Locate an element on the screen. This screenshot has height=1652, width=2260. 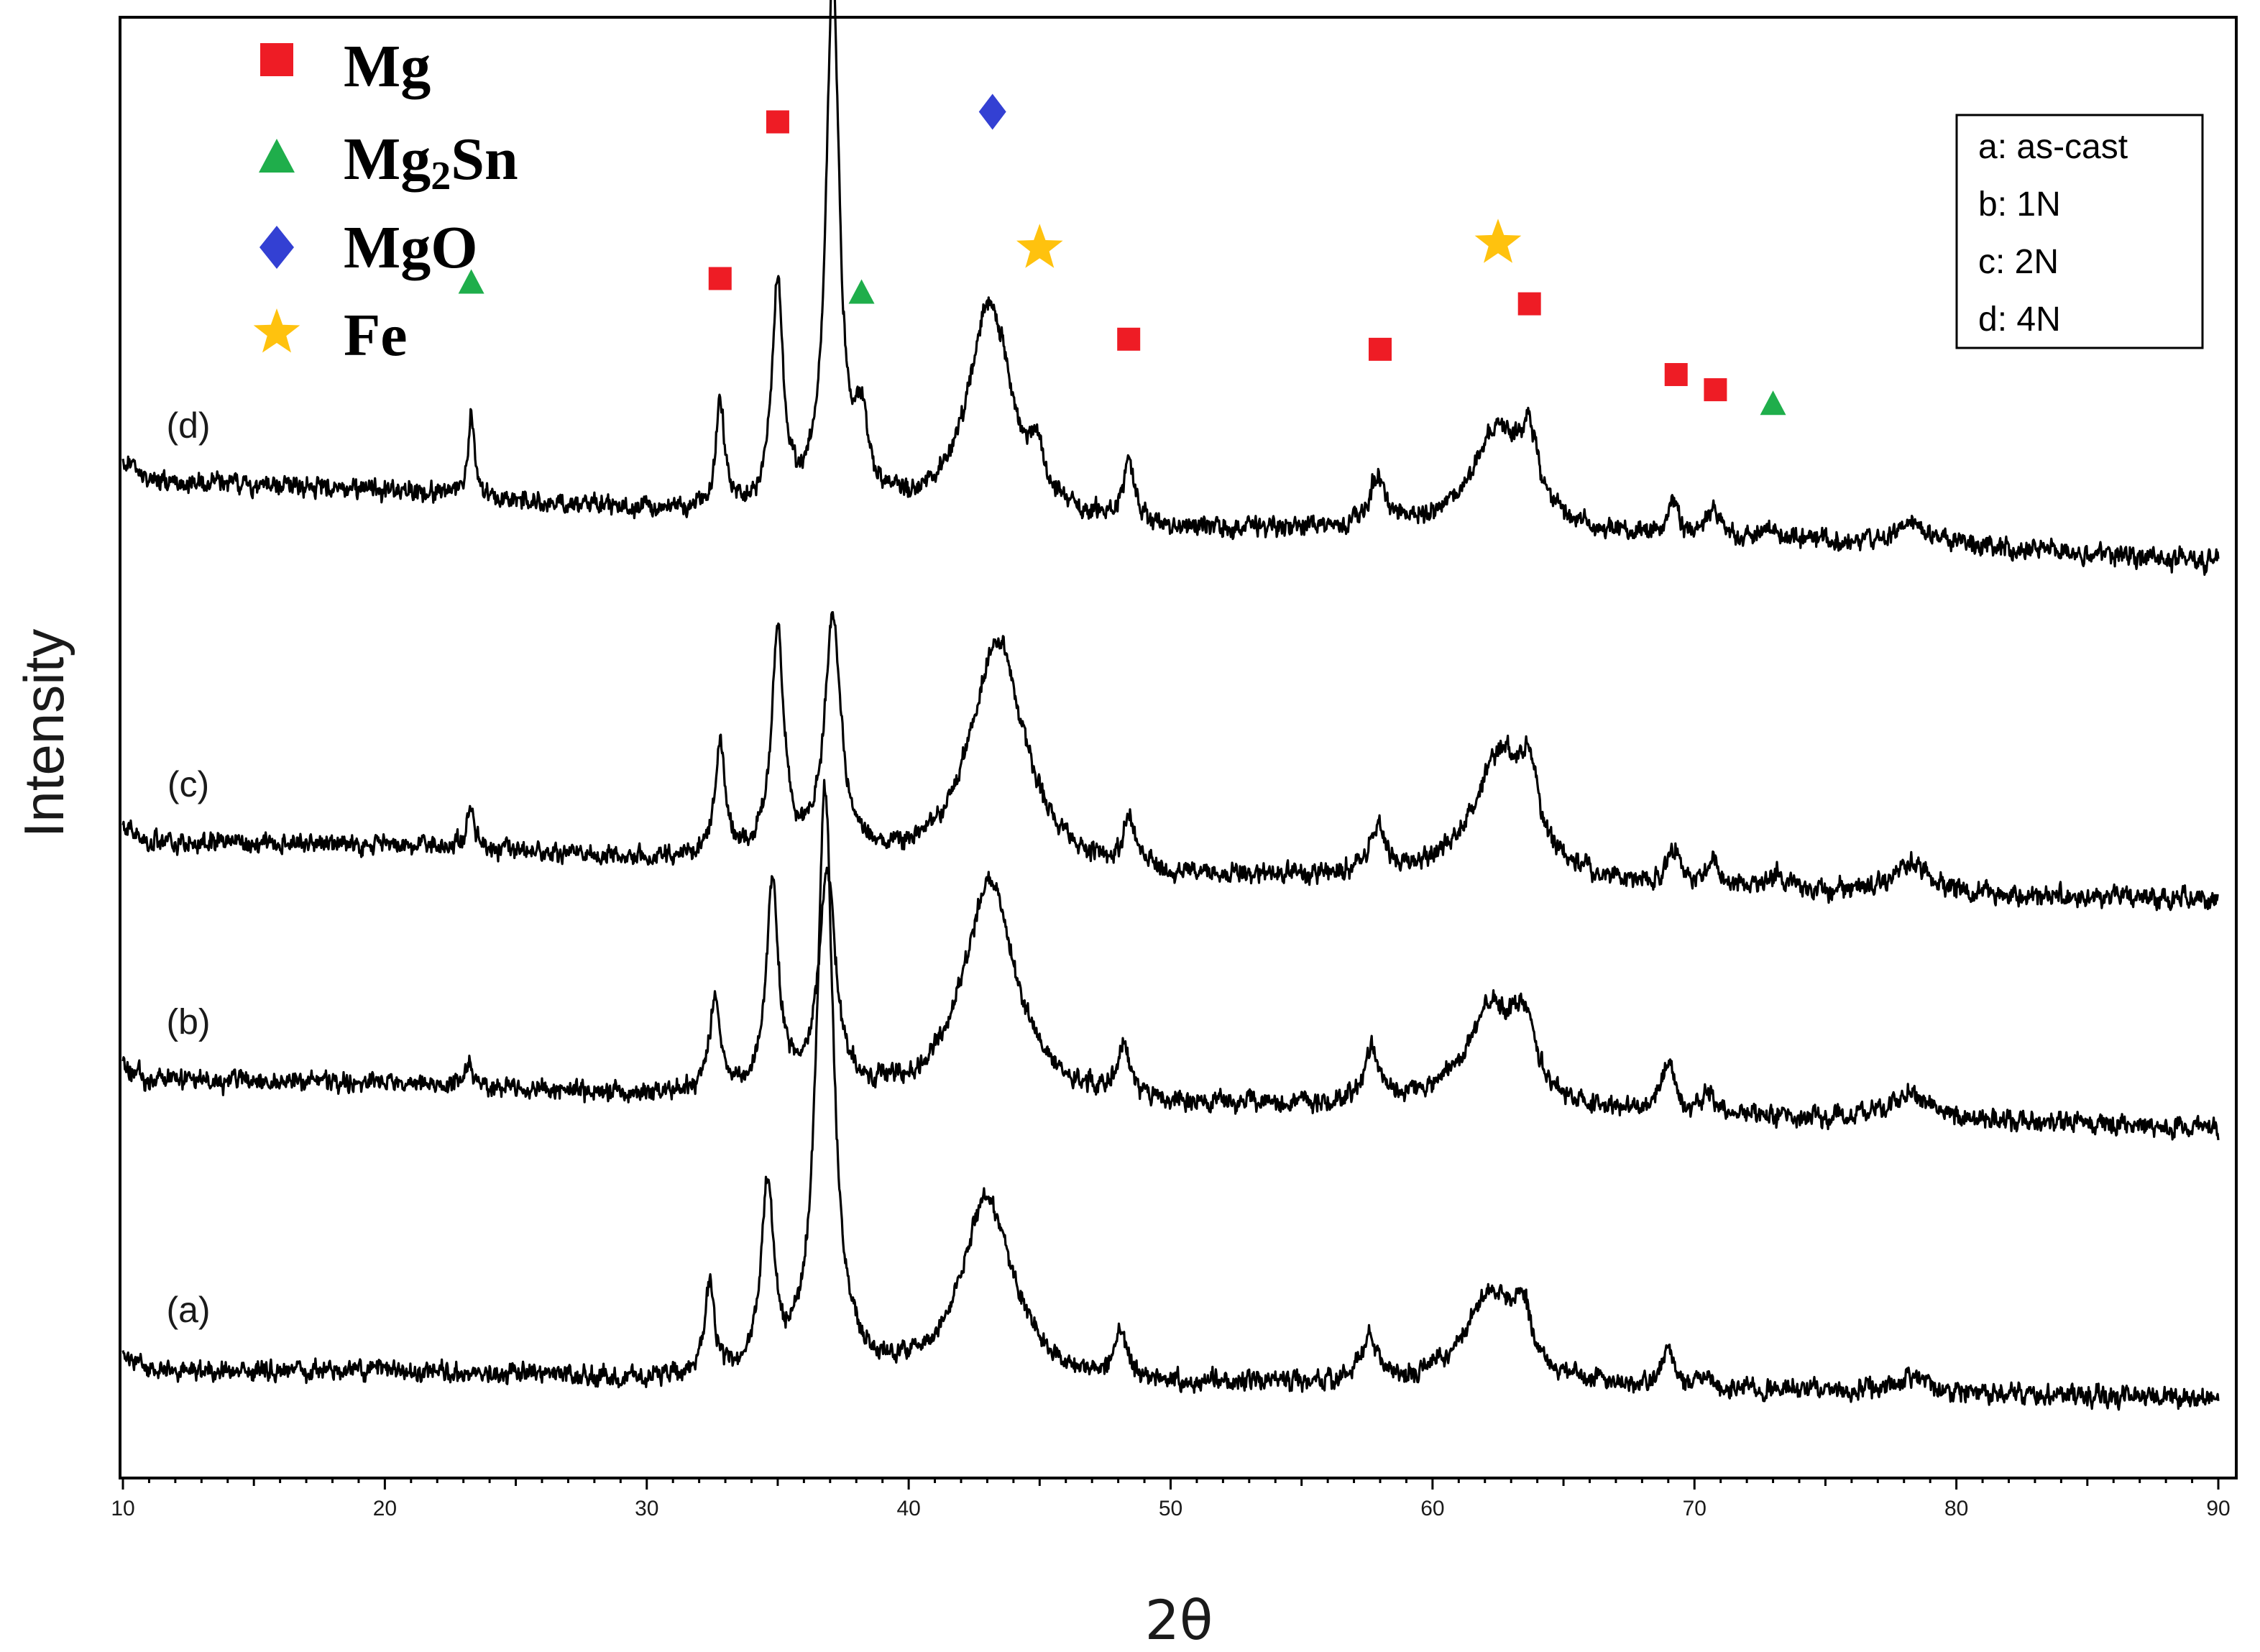
sample-legend-c: c: 2N is located at coordinates (2018, 262).